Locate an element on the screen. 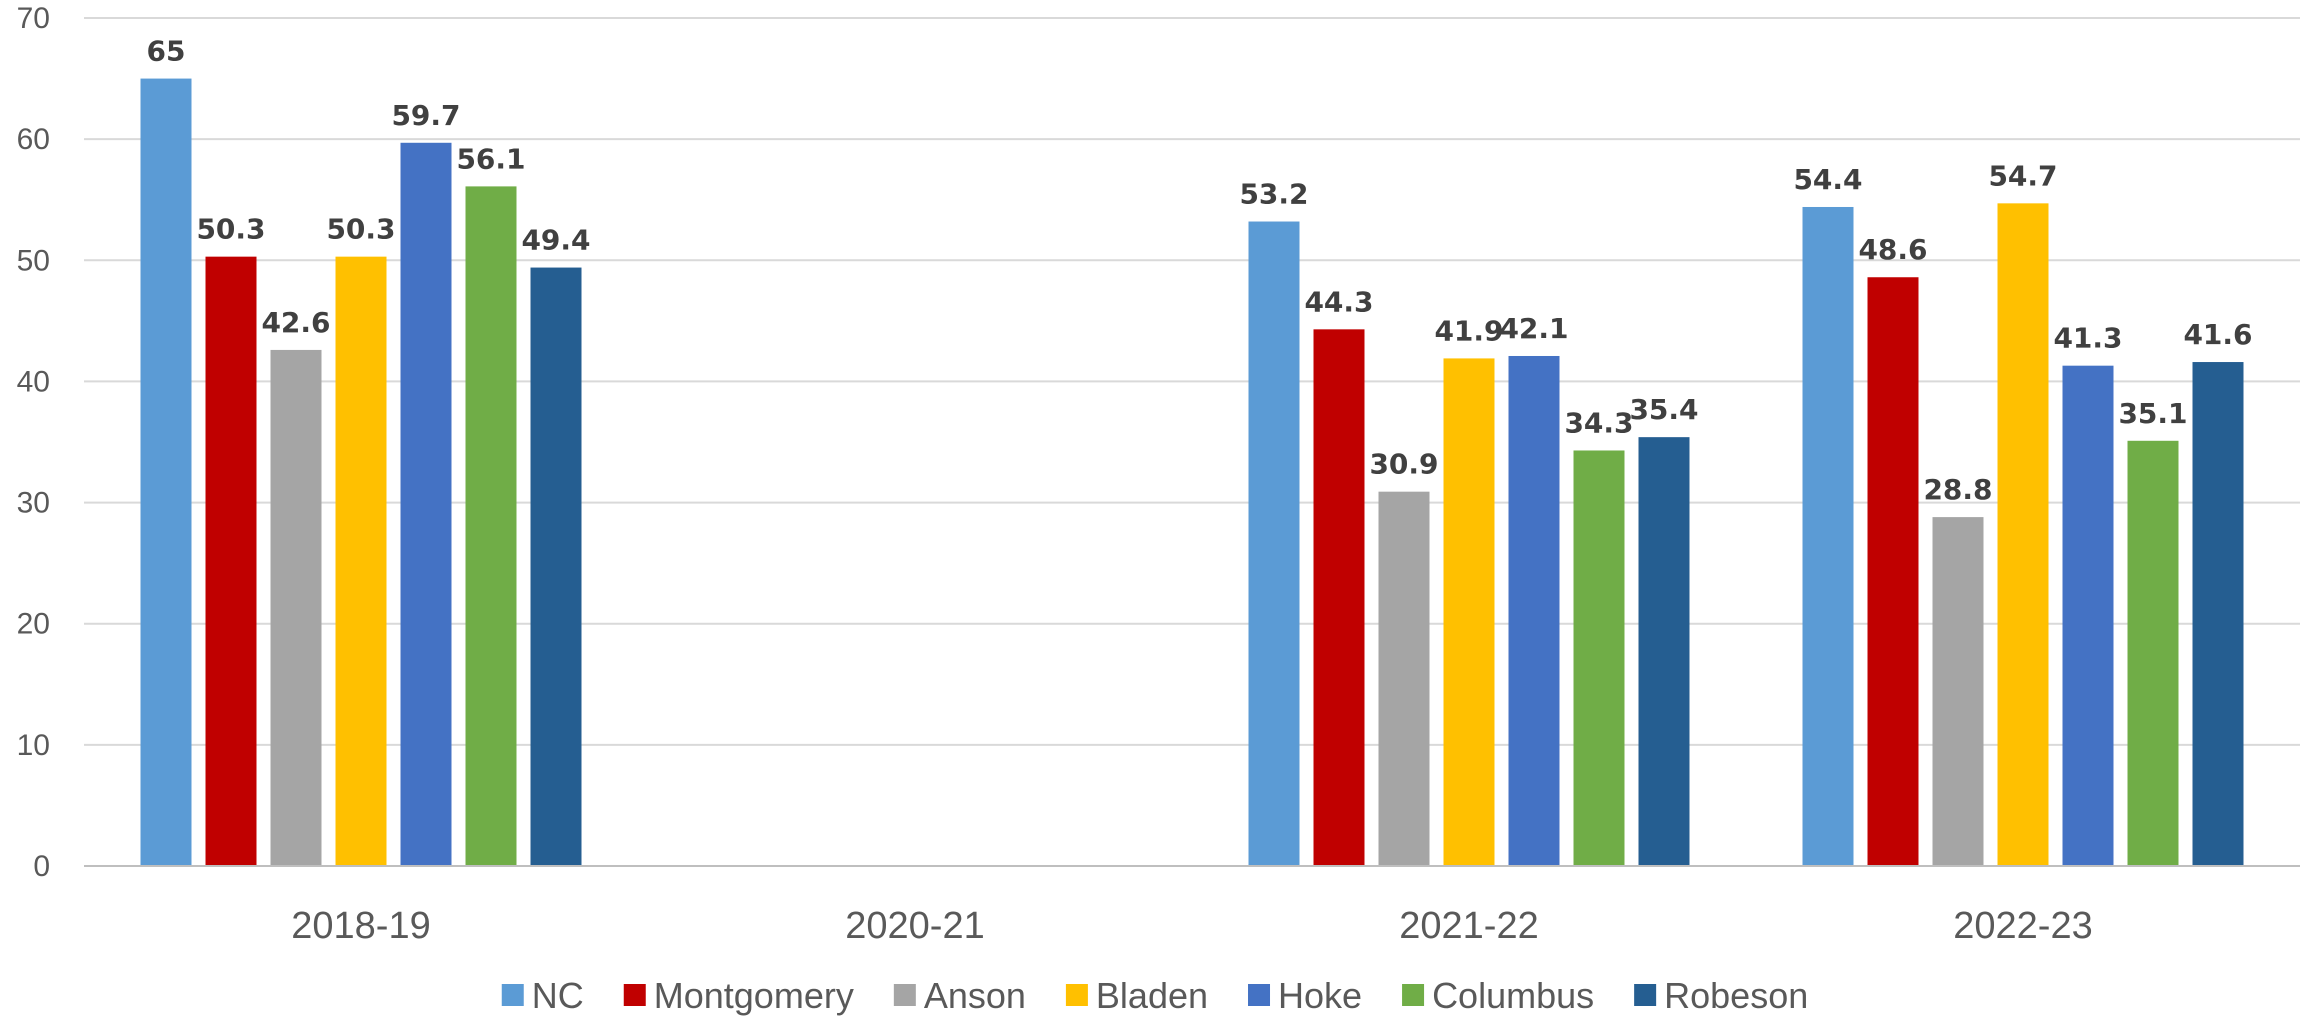 The image size is (2310, 1030). y-tick-label: 40 is located at coordinates (33, 381).